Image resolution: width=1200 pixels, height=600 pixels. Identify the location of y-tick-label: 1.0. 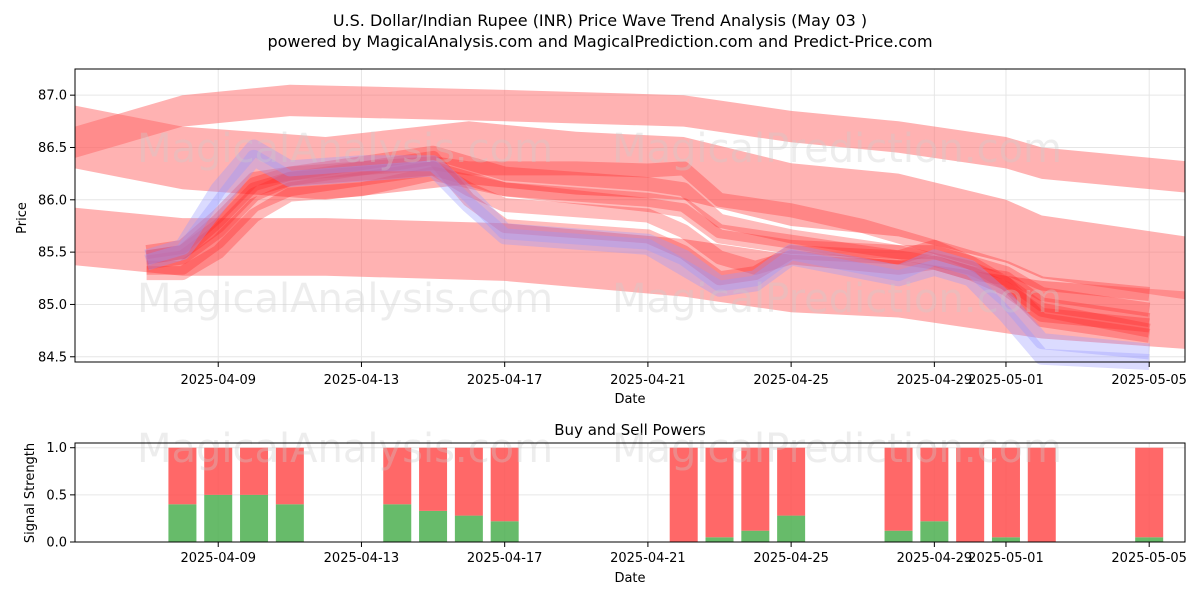
(56, 448).